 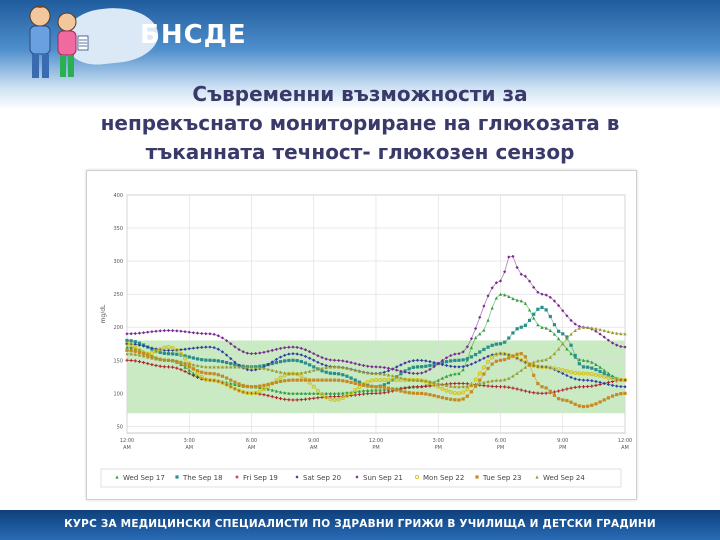 I want to click on legend-label-4: Sun Sep 21, so click(x=383, y=478).